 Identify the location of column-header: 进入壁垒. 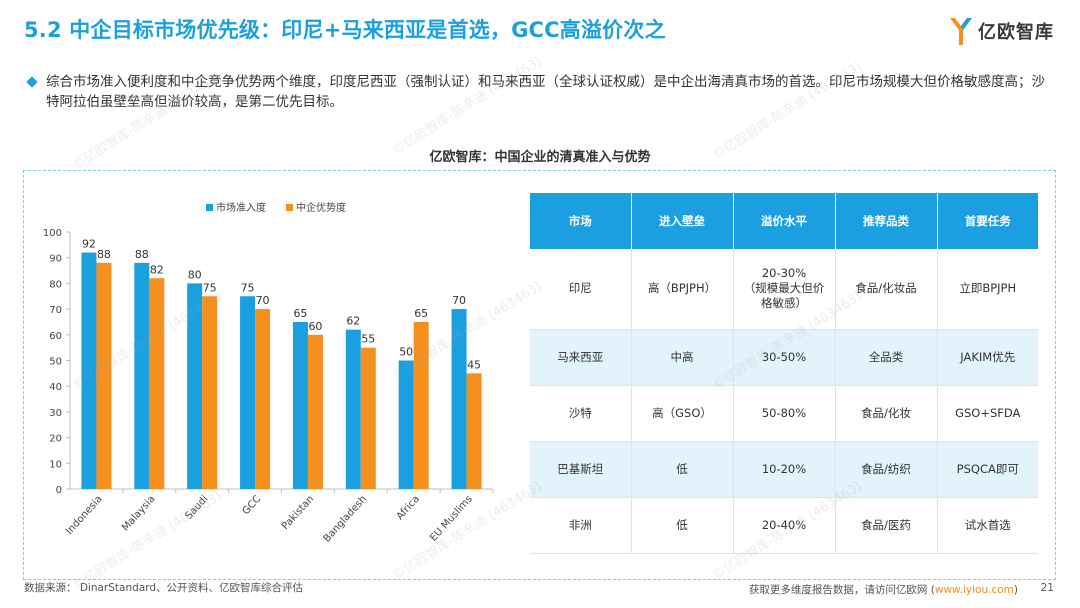
(682, 221).